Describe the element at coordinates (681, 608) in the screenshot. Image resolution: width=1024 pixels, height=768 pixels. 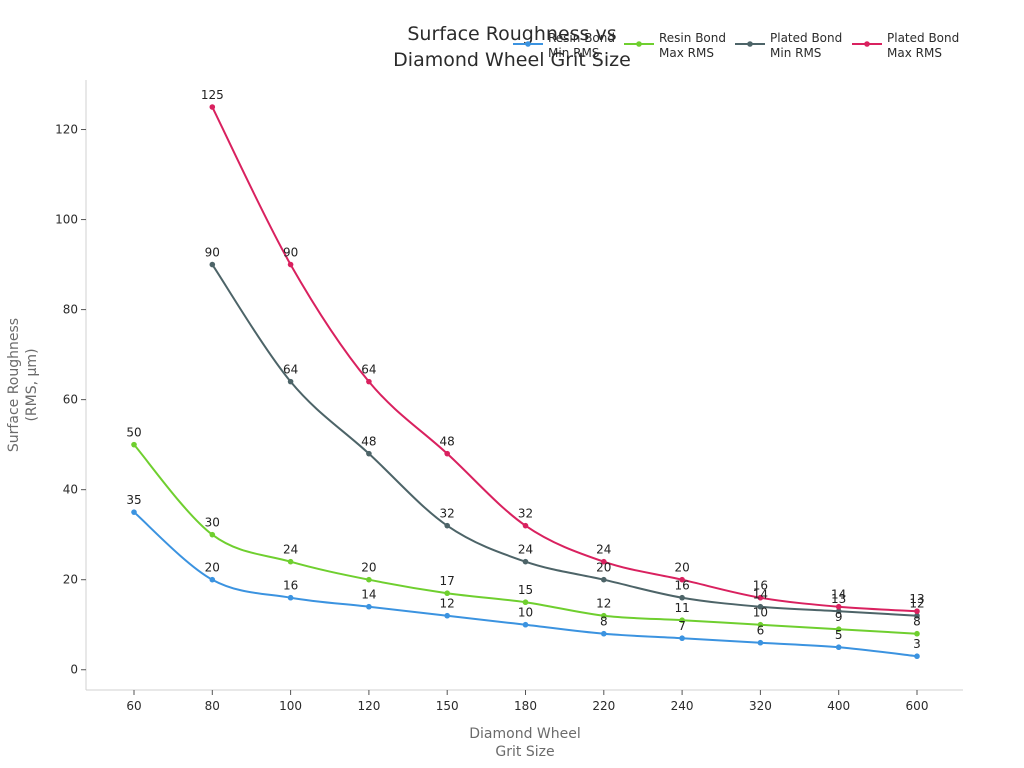
I see `data-label: 11` at that location.